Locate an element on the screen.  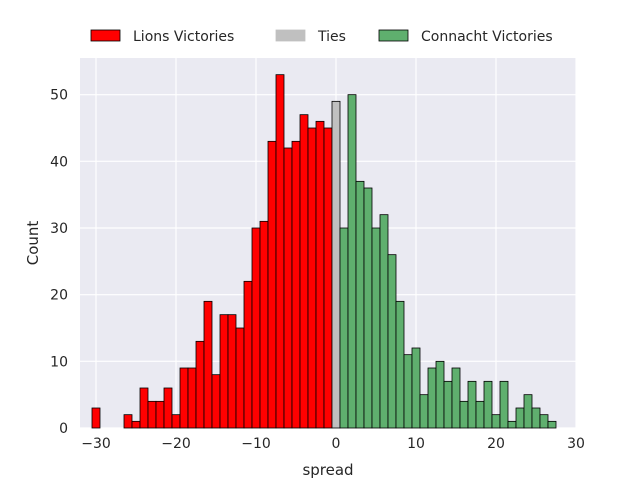
y-tick-label: 10 is located at coordinates (59, 362).